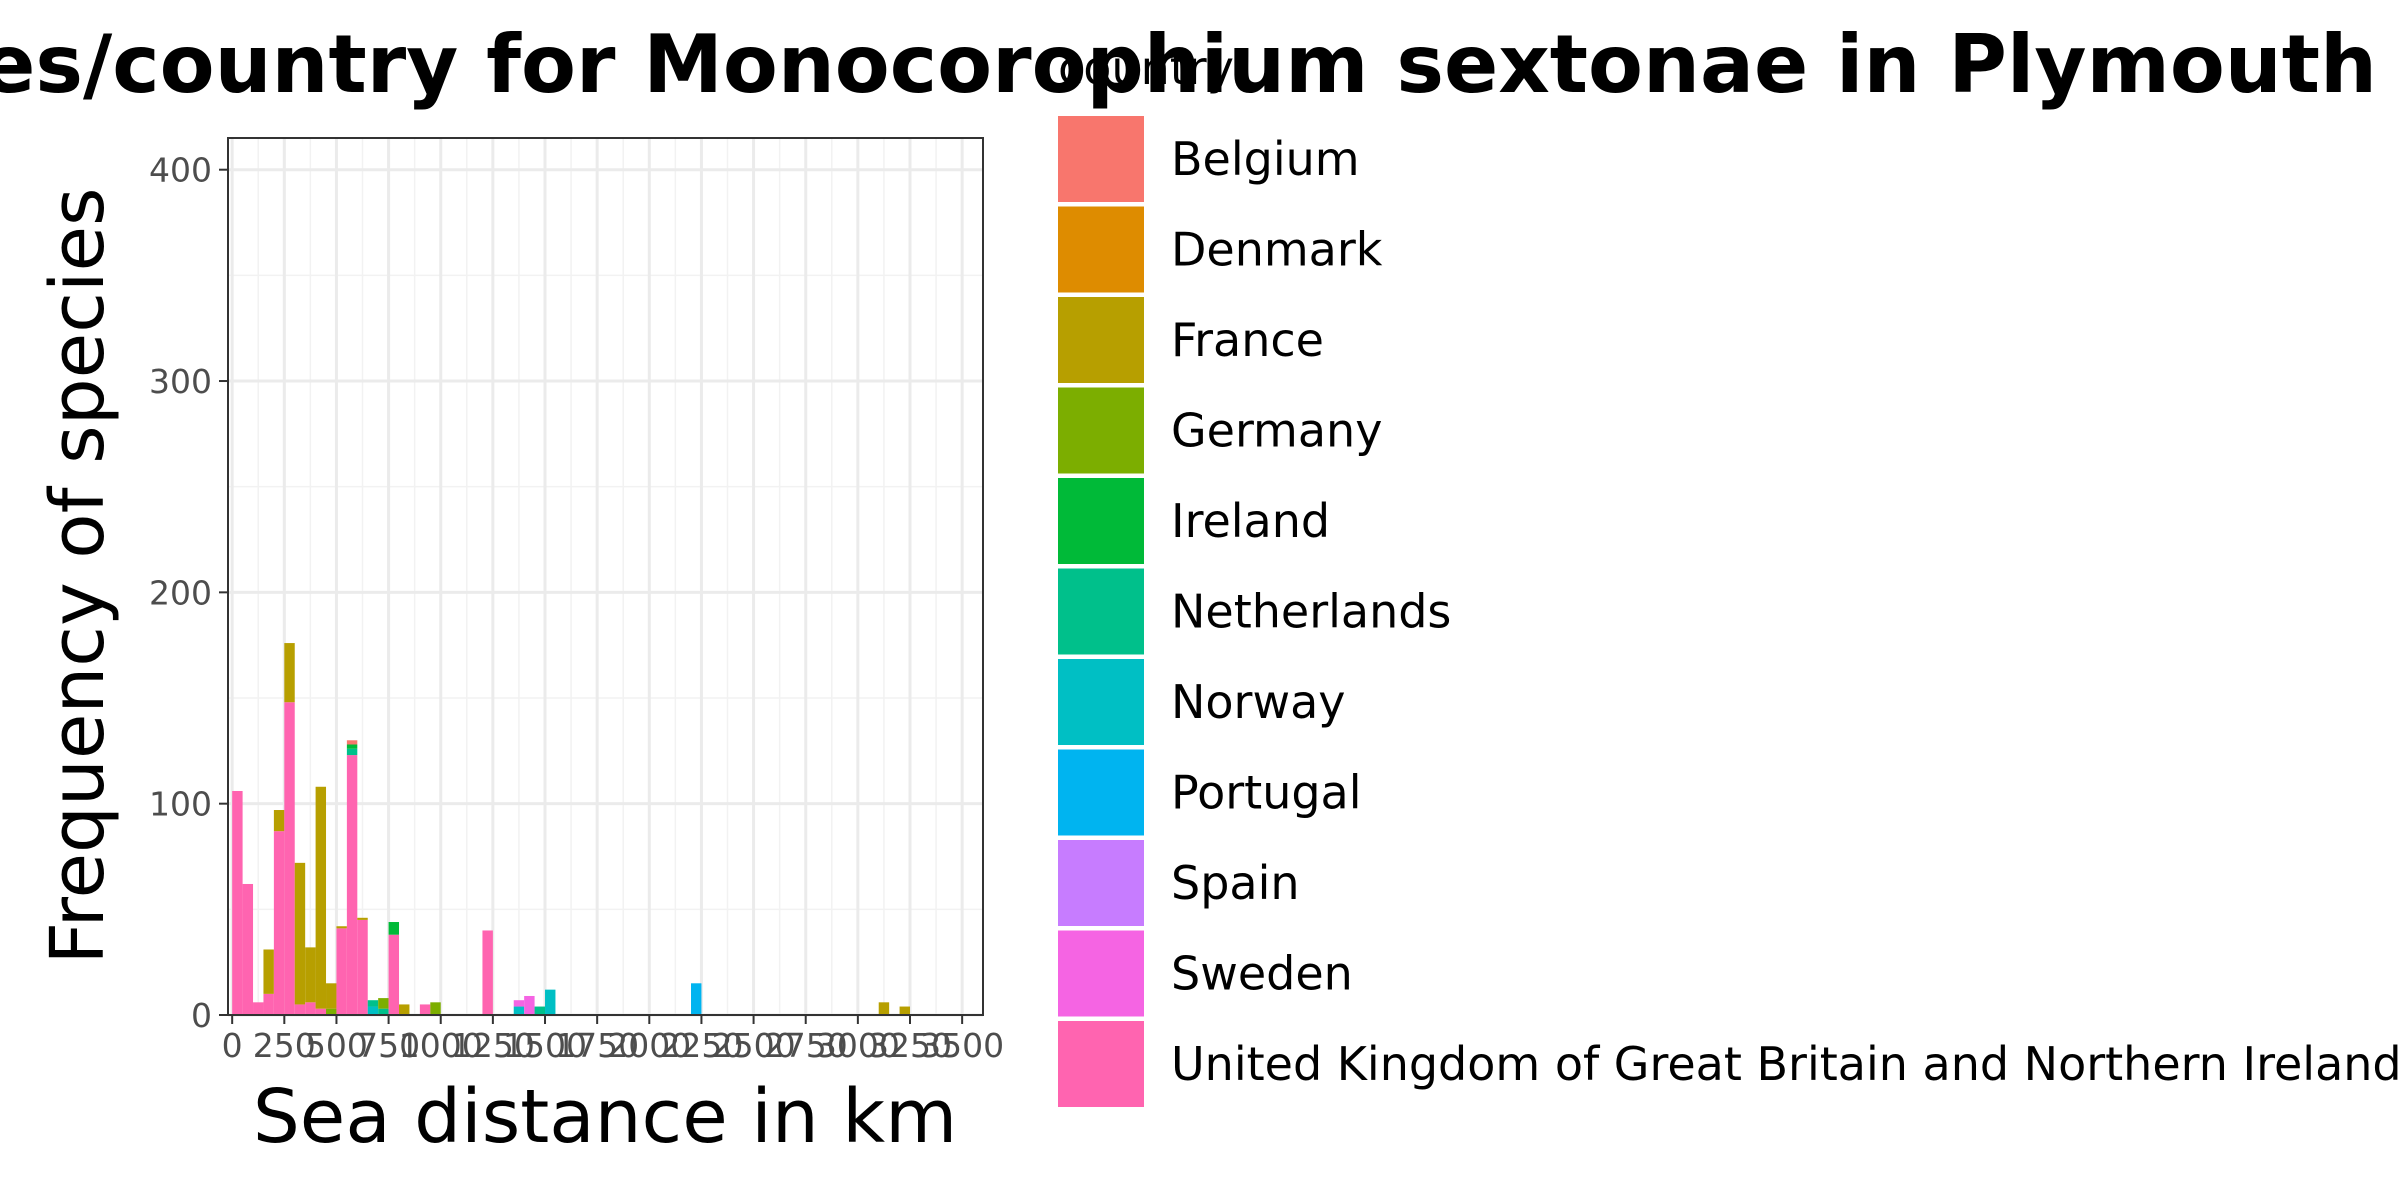  I want to click on y-tick-label: 0, so click(201, 1015).